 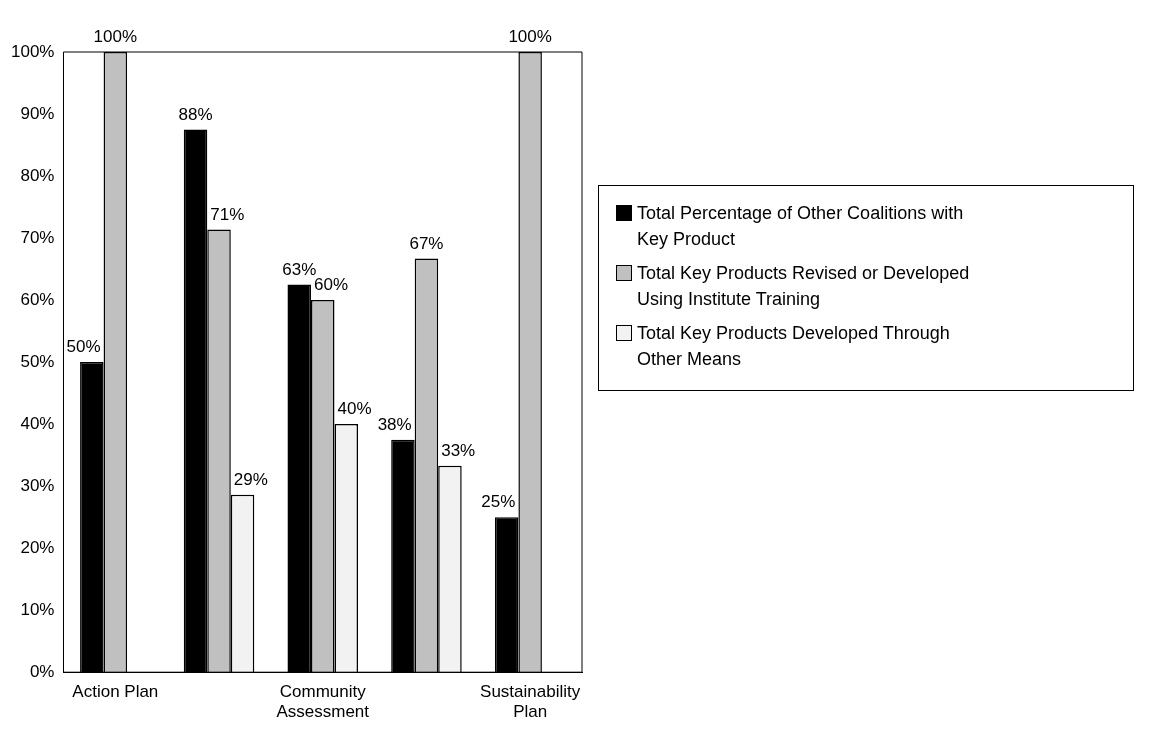 I want to click on y-tick-label: 90%, so click(x=37, y=113).